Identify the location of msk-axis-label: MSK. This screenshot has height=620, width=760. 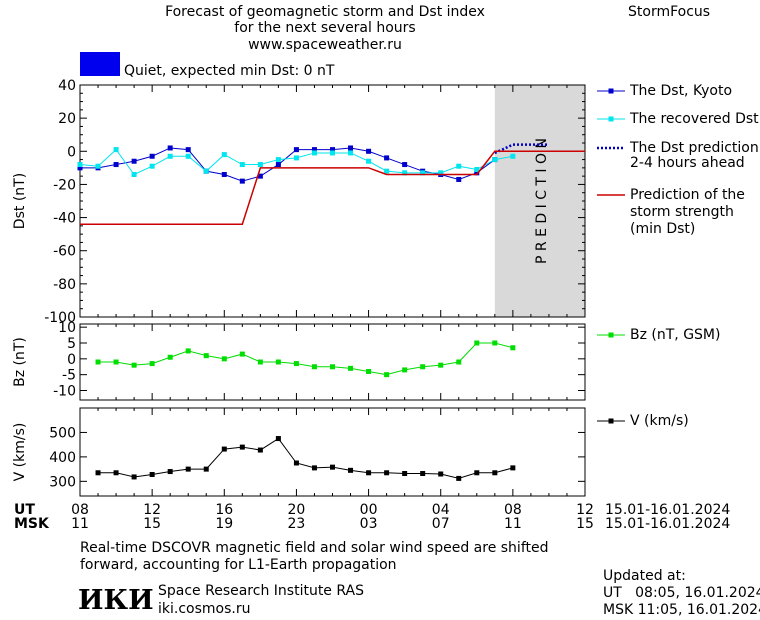
(31, 524).